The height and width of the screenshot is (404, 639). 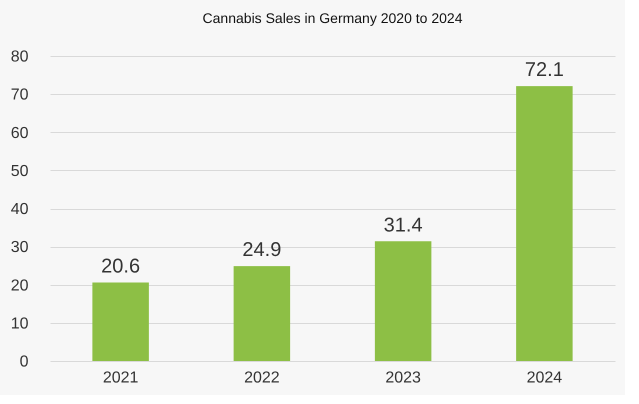 I want to click on data-label: 24.9, so click(x=262, y=250).